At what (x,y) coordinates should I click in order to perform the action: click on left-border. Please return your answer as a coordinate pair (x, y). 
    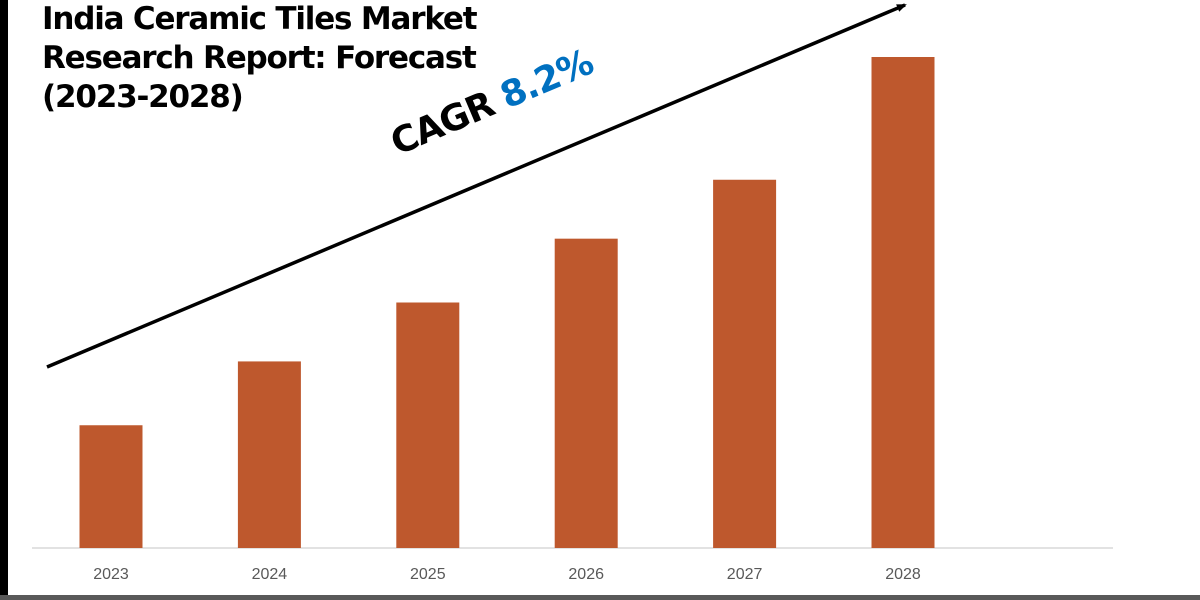
    Looking at the image, I should click on (4, 300).